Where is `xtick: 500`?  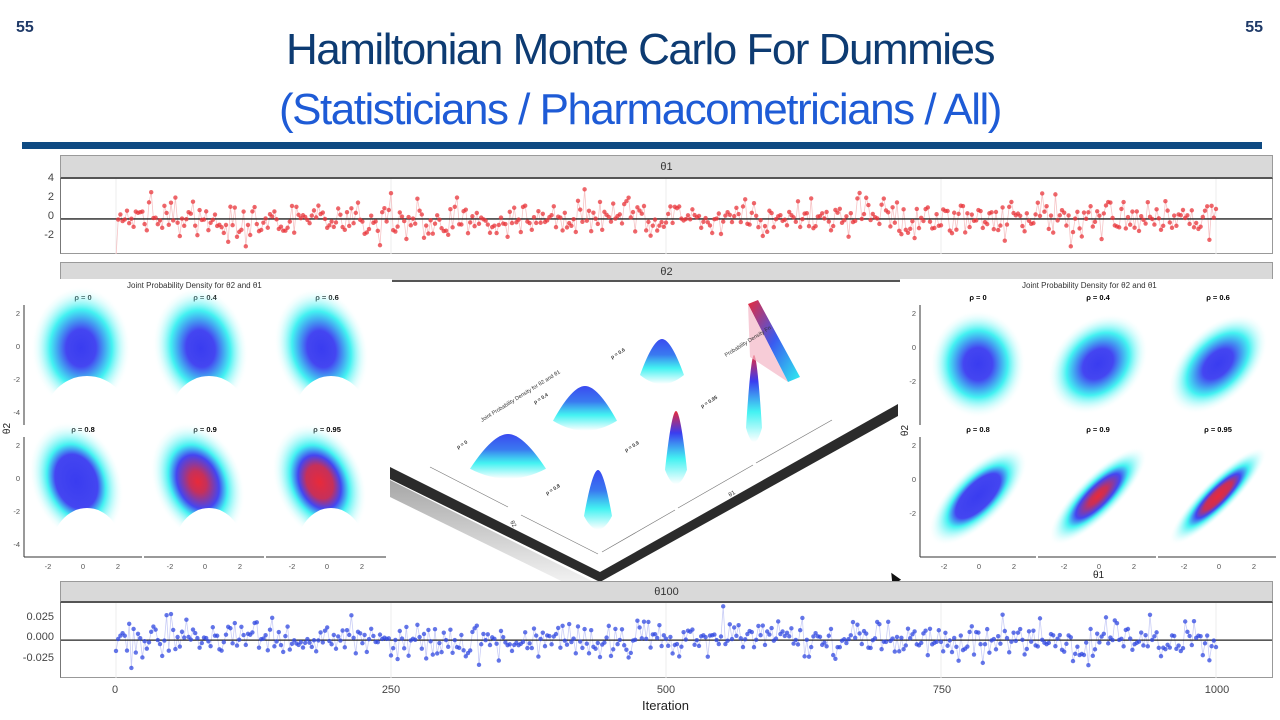 xtick: 500 is located at coordinates (666, 690).